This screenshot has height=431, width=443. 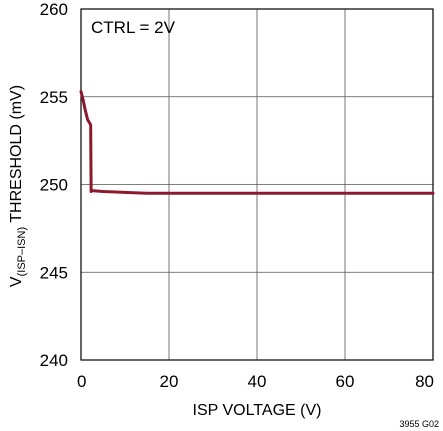 I want to click on x-tick-label: 60, so click(x=345, y=381).